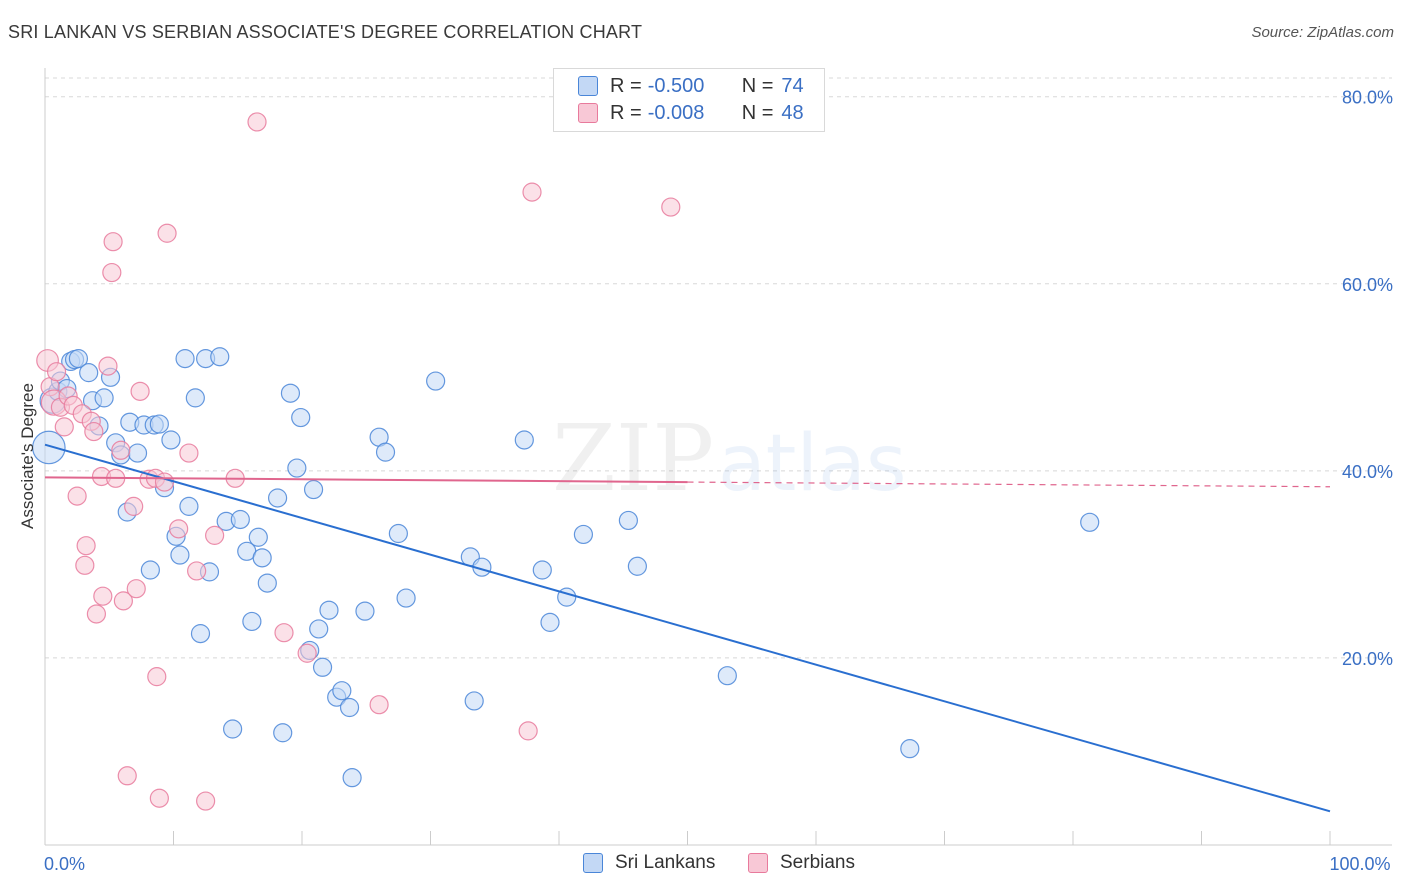  What do you see at coordinates (1359, 864) in the screenshot?
I see `x-tick-label: 100.0%` at bounding box center [1359, 864].